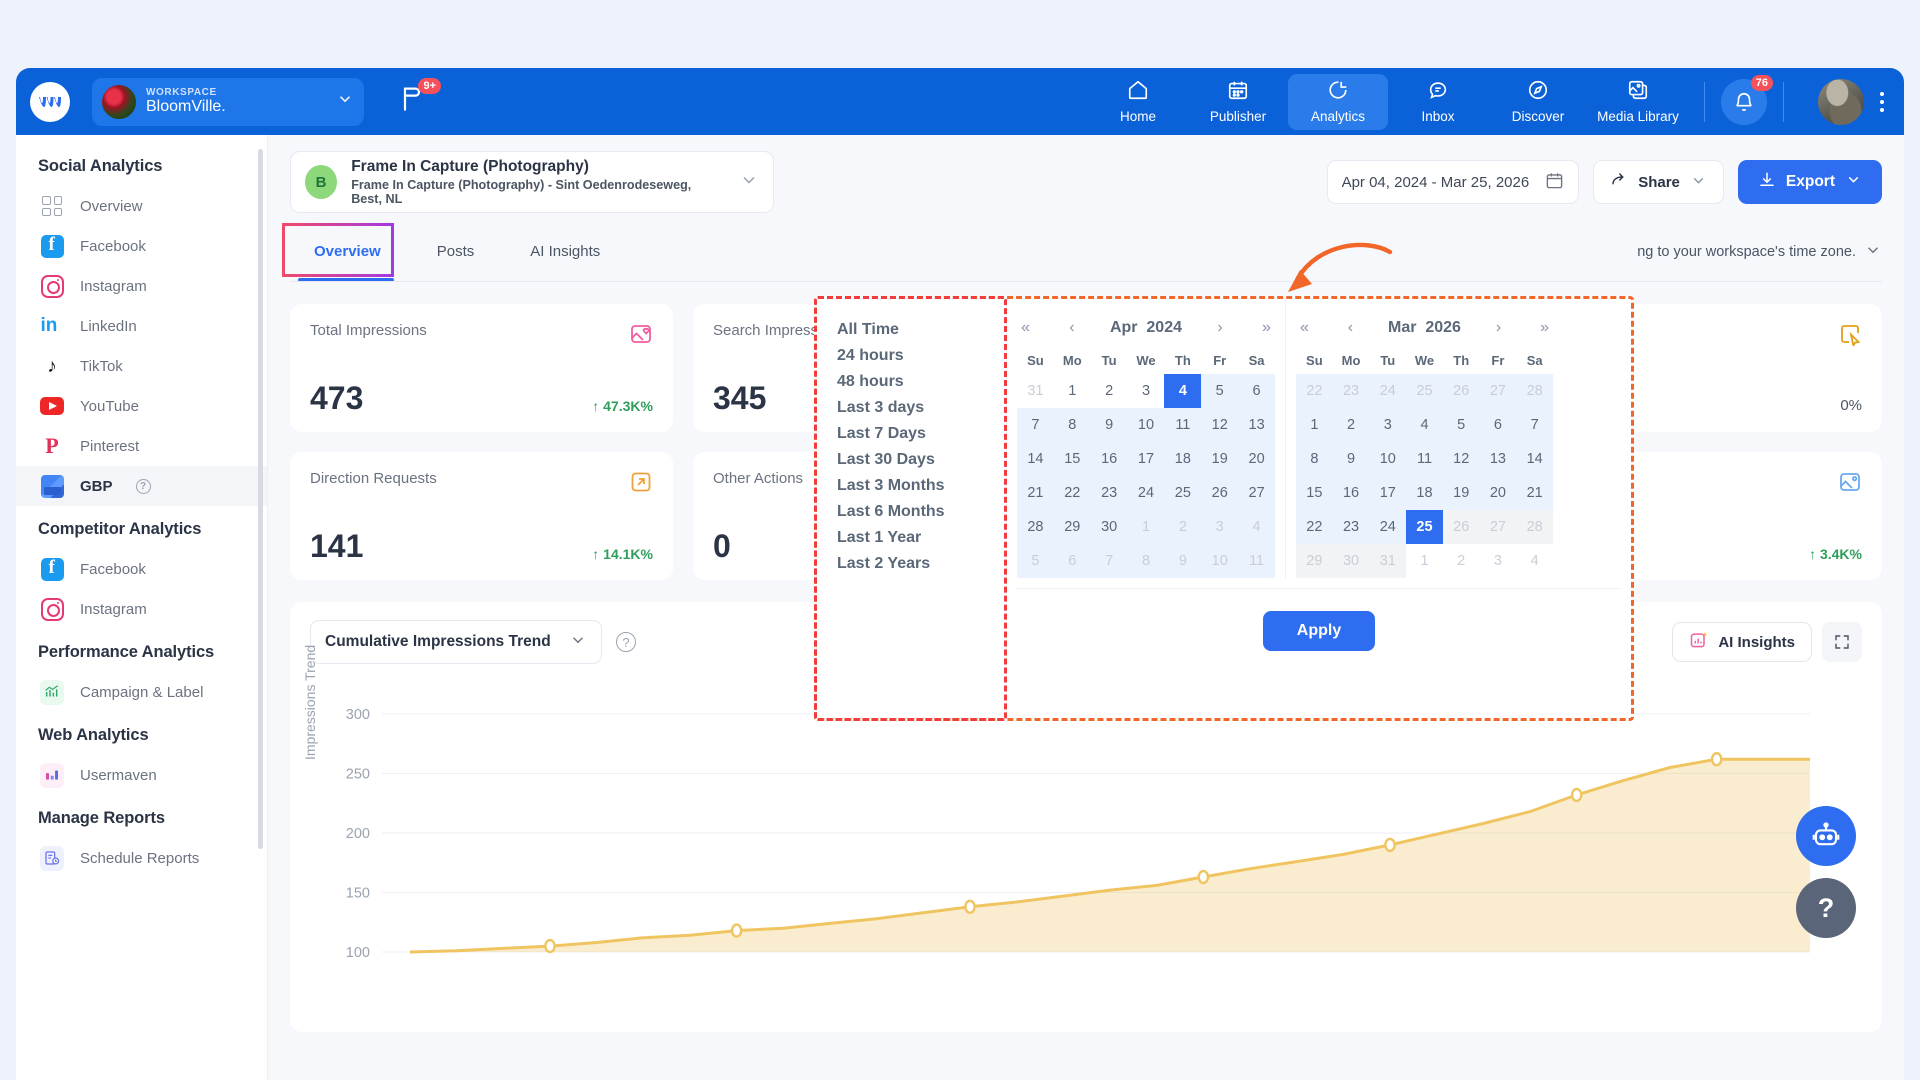 This screenshot has height=1080, width=1920. What do you see at coordinates (141, 286) in the screenshot?
I see `sidebar-item-instagram: Instagram` at bounding box center [141, 286].